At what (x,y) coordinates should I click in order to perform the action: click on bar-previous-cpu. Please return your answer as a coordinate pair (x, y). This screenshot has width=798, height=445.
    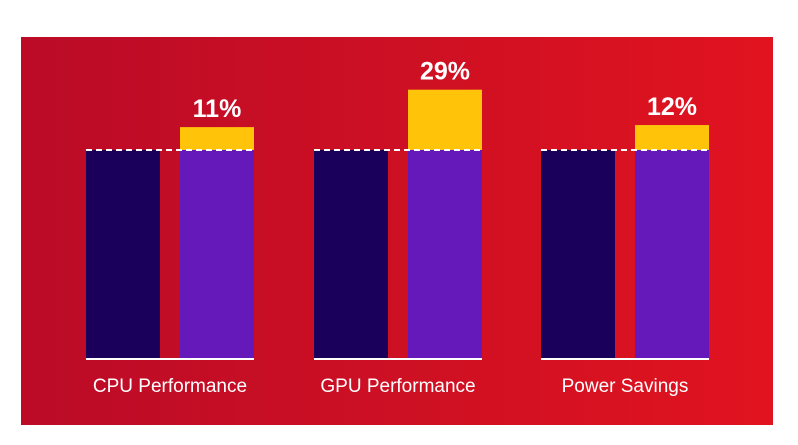
    Looking at the image, I should click on (123, 254).